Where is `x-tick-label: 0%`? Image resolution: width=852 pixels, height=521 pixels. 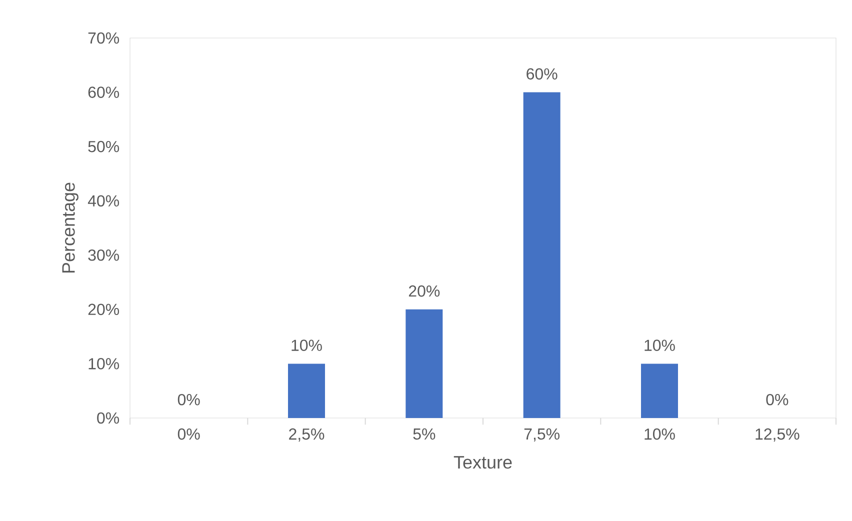
x-tick-label: 0% is located at coordinates (189, 434).